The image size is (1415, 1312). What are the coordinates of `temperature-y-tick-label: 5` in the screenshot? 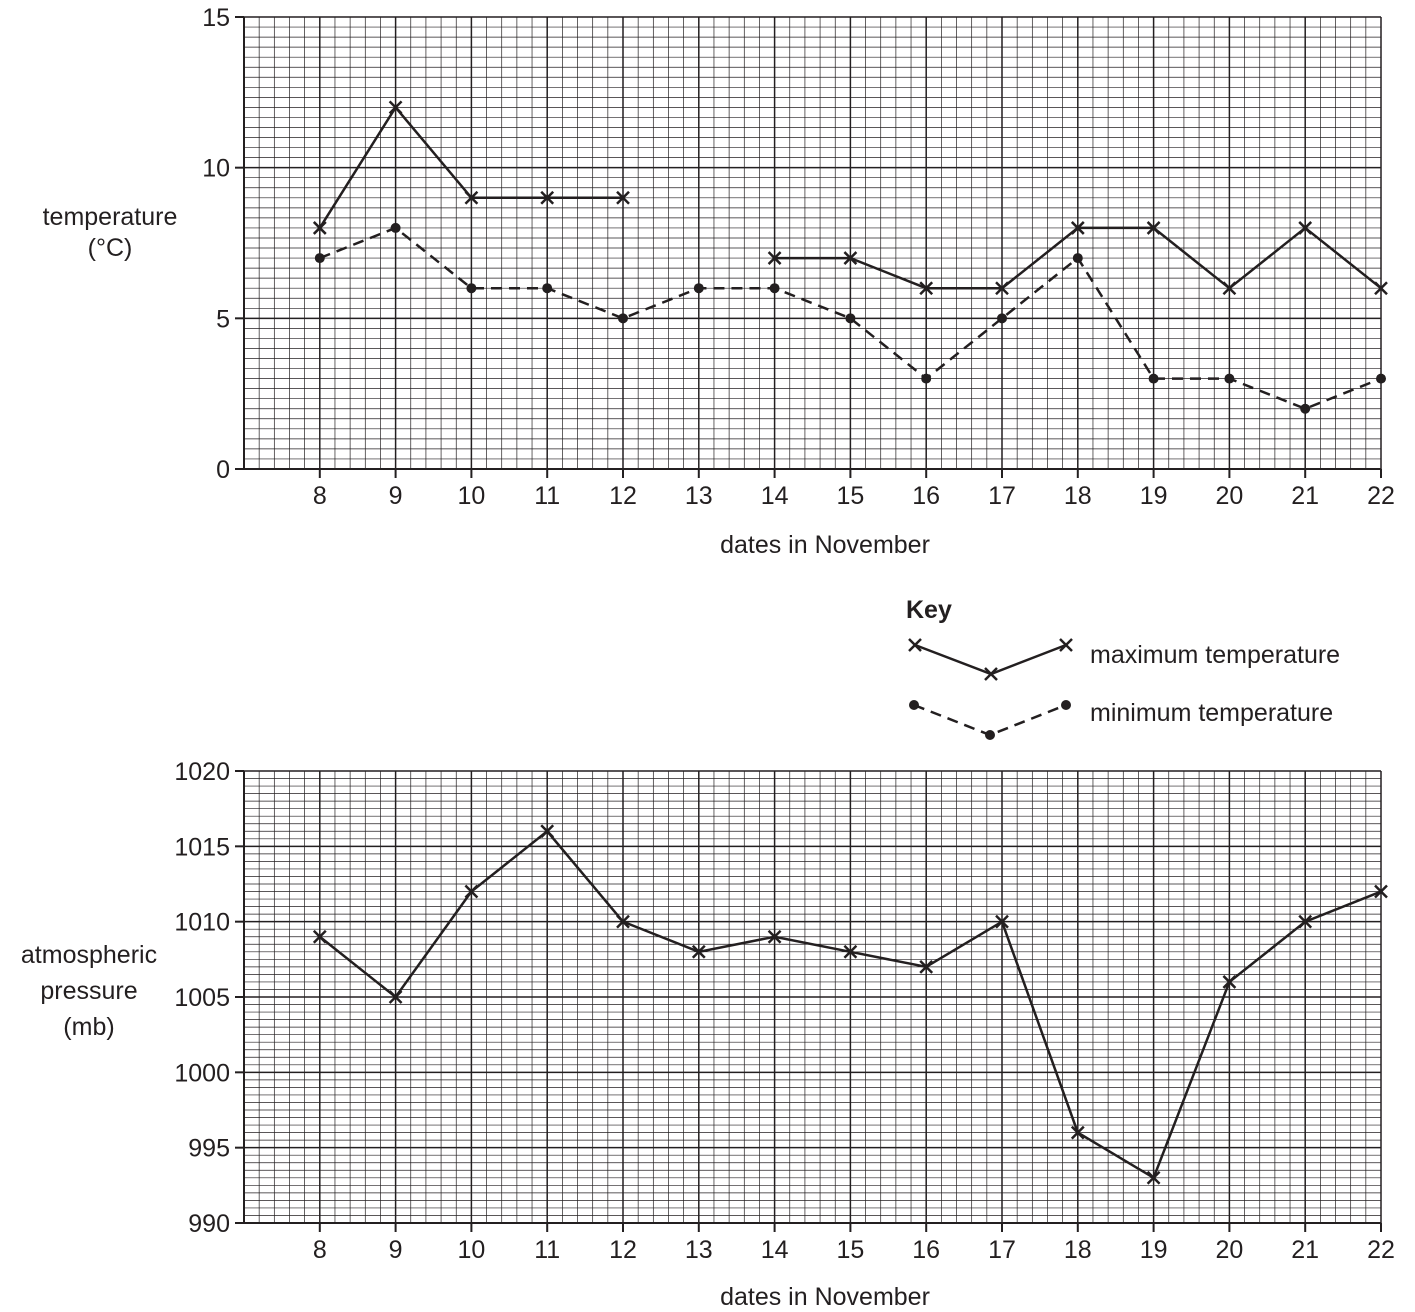 It's located at (223, 319).